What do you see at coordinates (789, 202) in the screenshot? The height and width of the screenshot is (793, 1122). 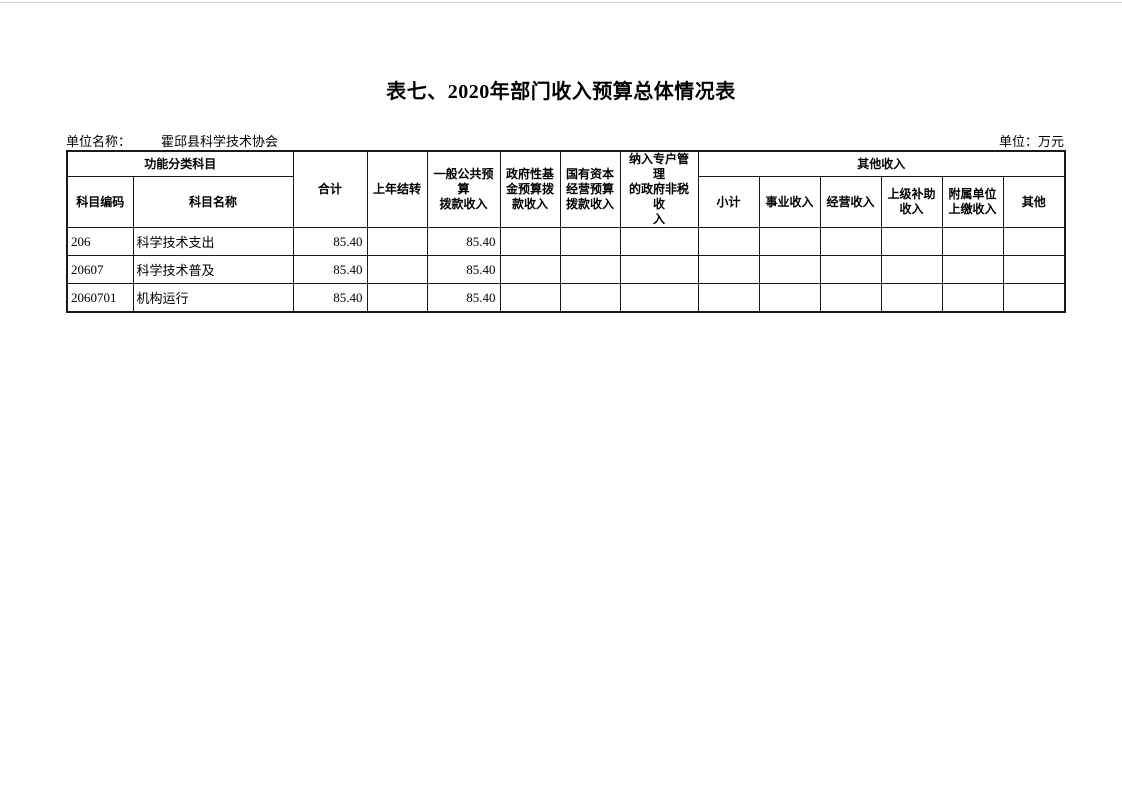 I see `header-business-income: 事业收入` at bounding box center [789, 202].